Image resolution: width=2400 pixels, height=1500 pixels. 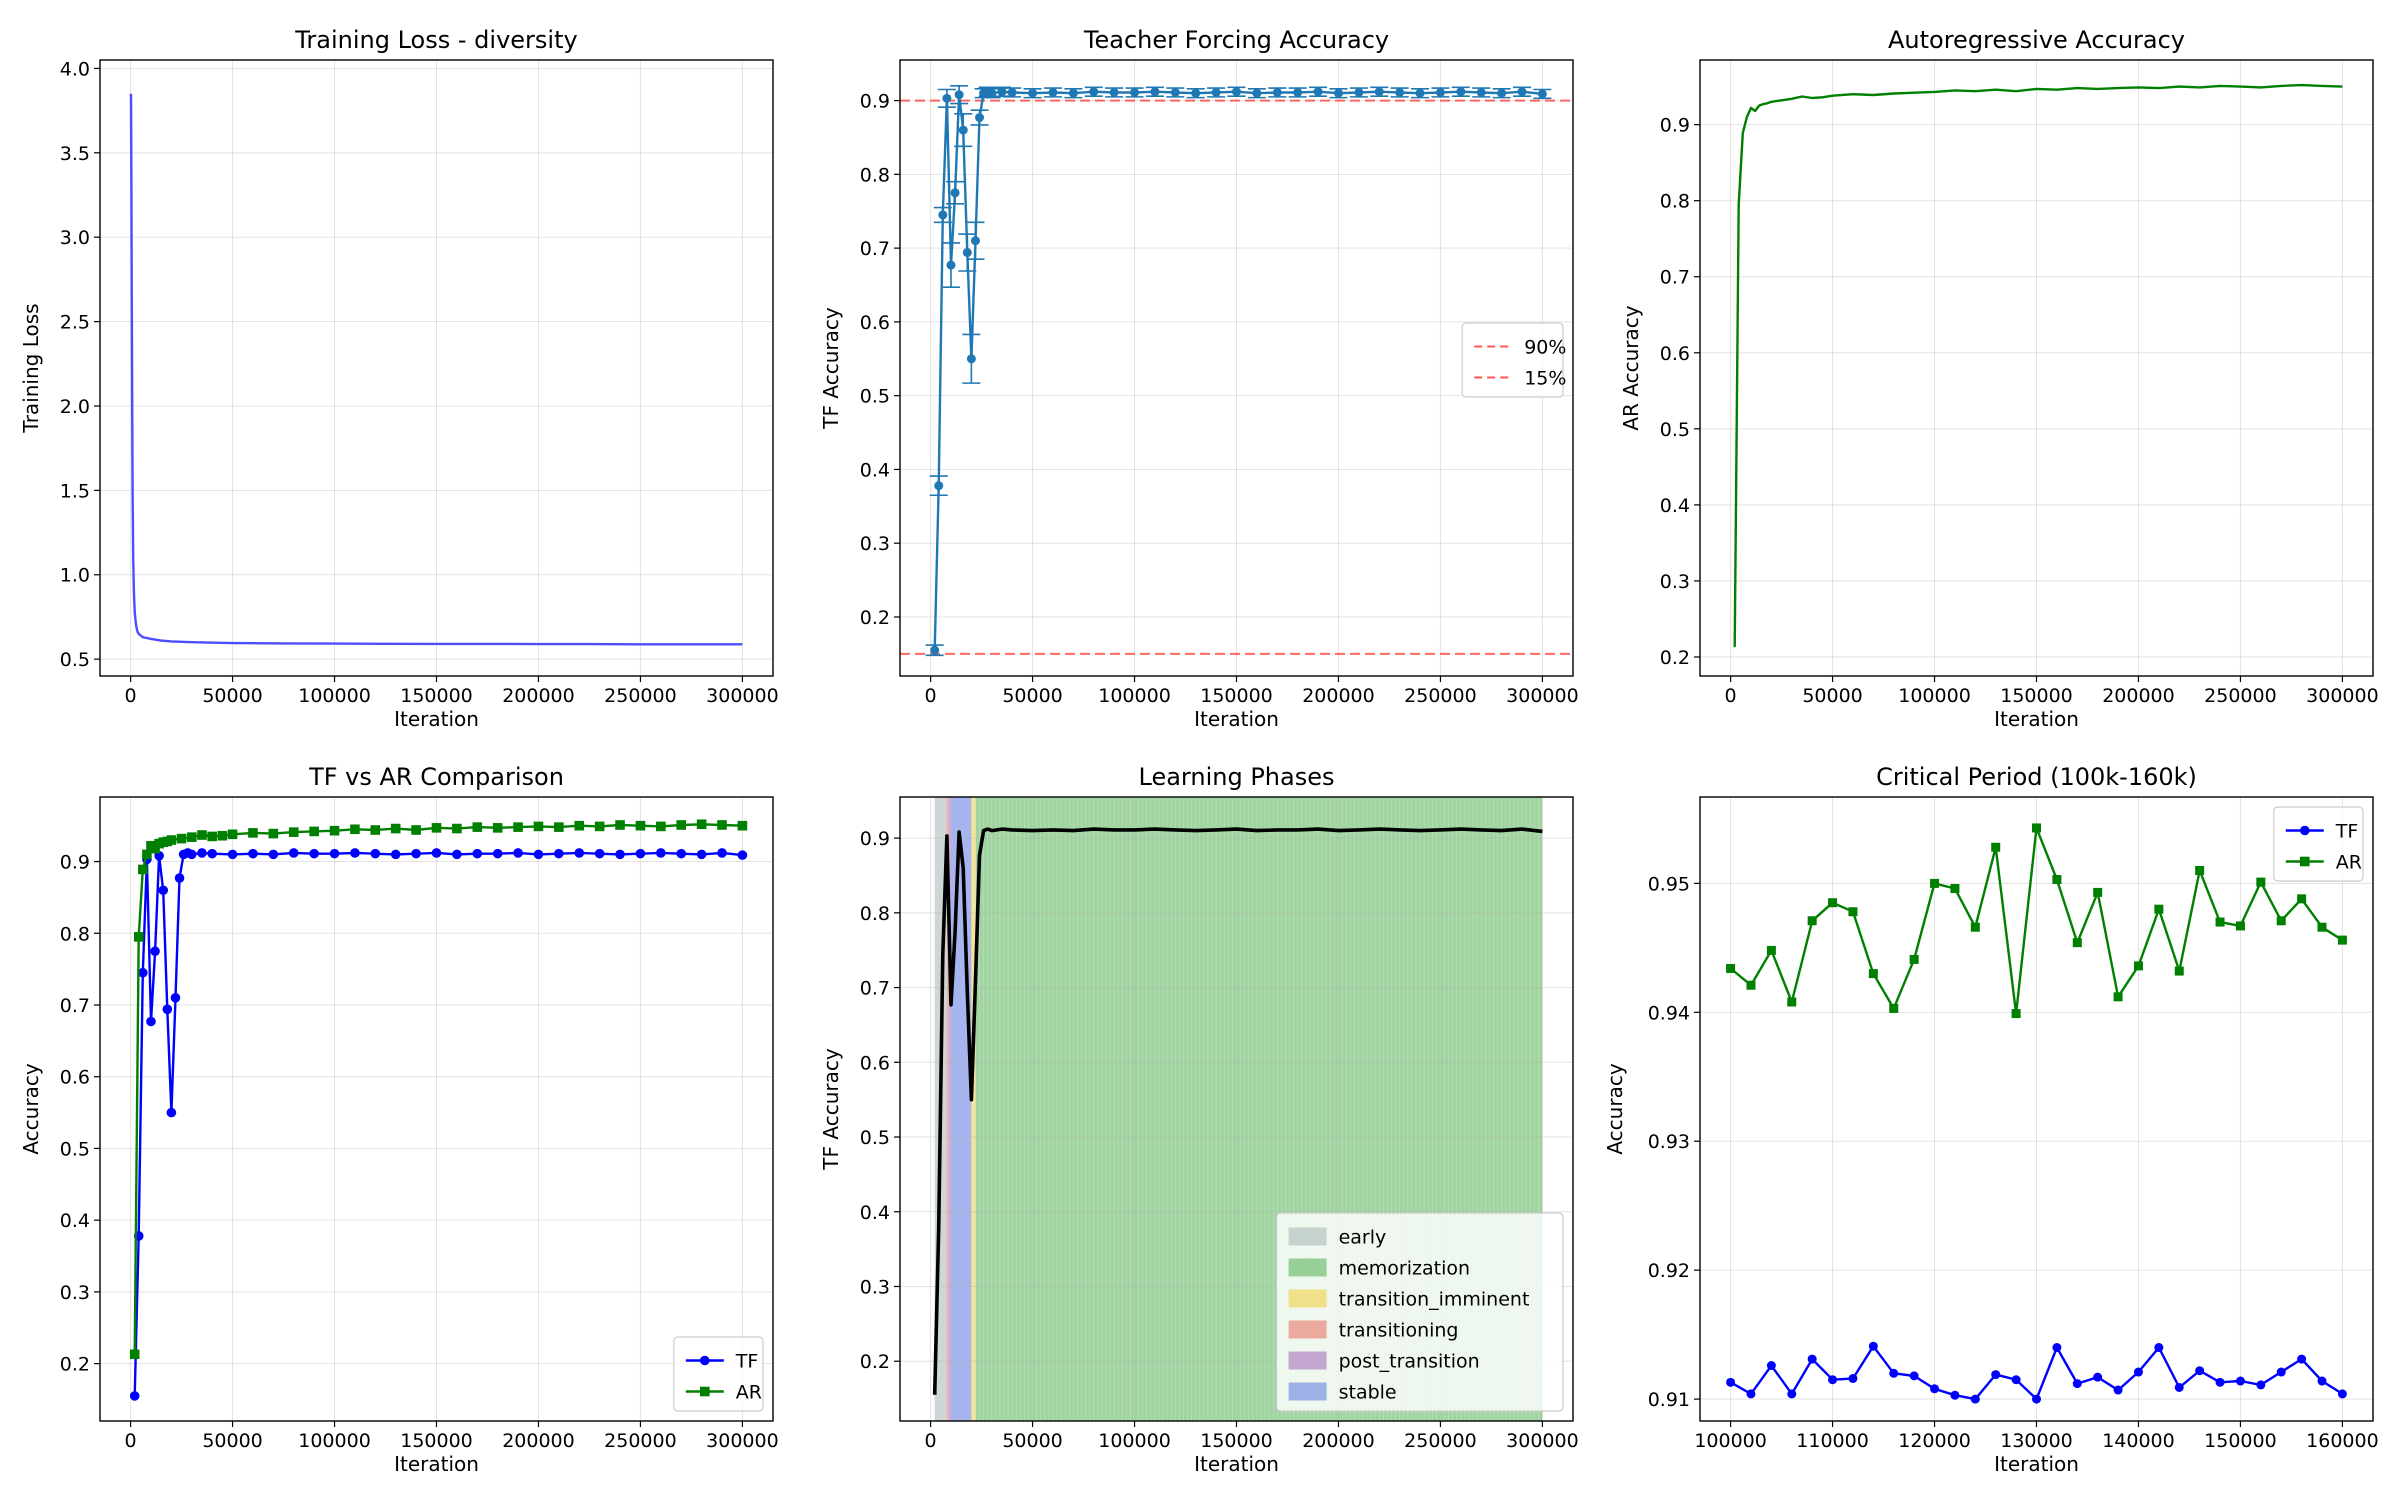 I want to click on series-group, so click(x=436, y=369).